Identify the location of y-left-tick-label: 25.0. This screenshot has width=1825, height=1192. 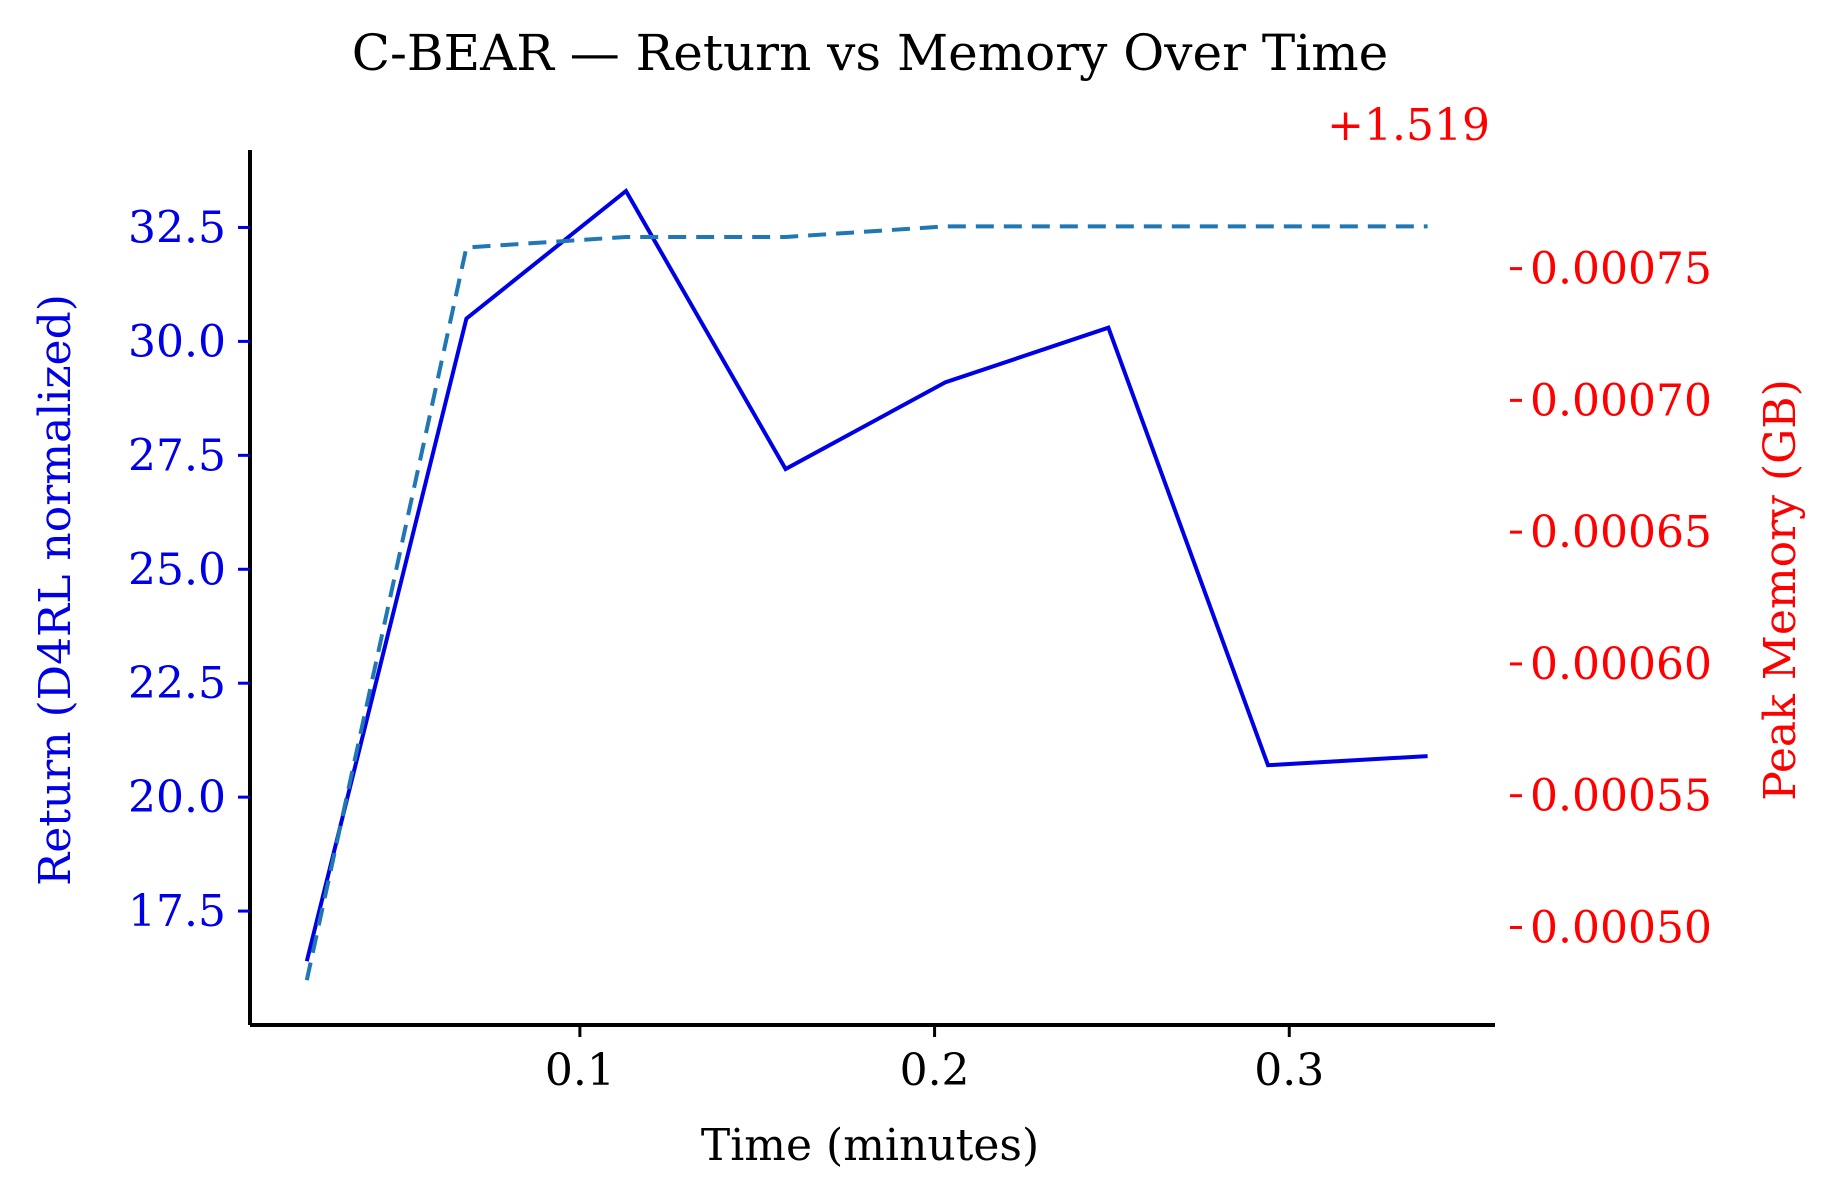
(177, 569).